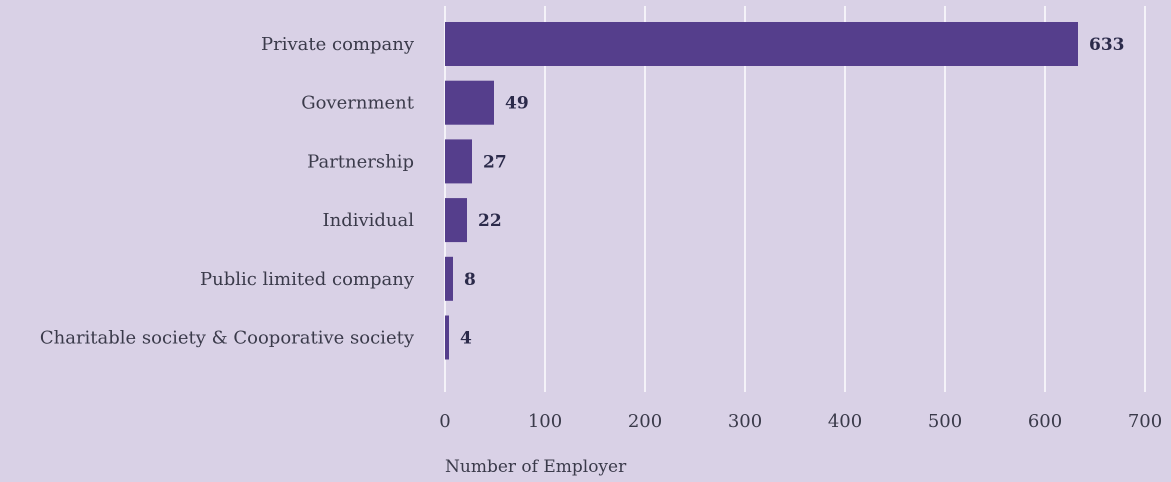 This screenshot has width=1171, height=482. Describe the element at coordinates (227, 338) in the screenshot. I see `category-label: Charitable society & Cooporative society` at that location.